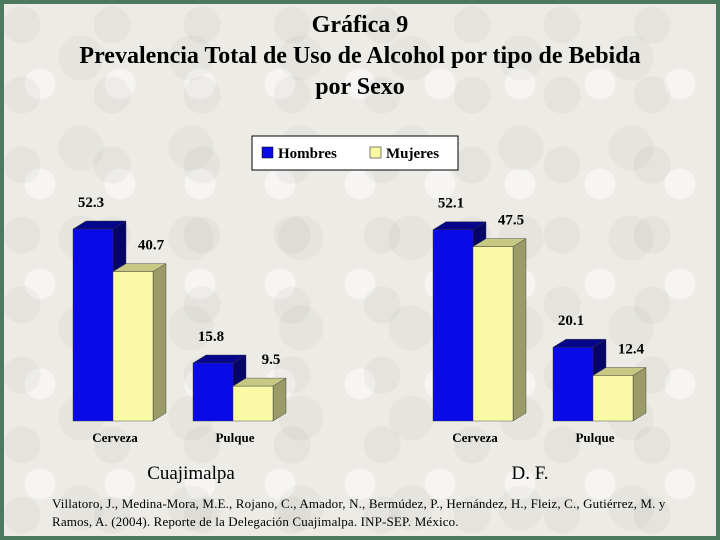  What do you see at coordinates (639, 394) in the screenshot?
I see `bar-d-f-pulque-mujeres-side` at bounding box center [639, 394].